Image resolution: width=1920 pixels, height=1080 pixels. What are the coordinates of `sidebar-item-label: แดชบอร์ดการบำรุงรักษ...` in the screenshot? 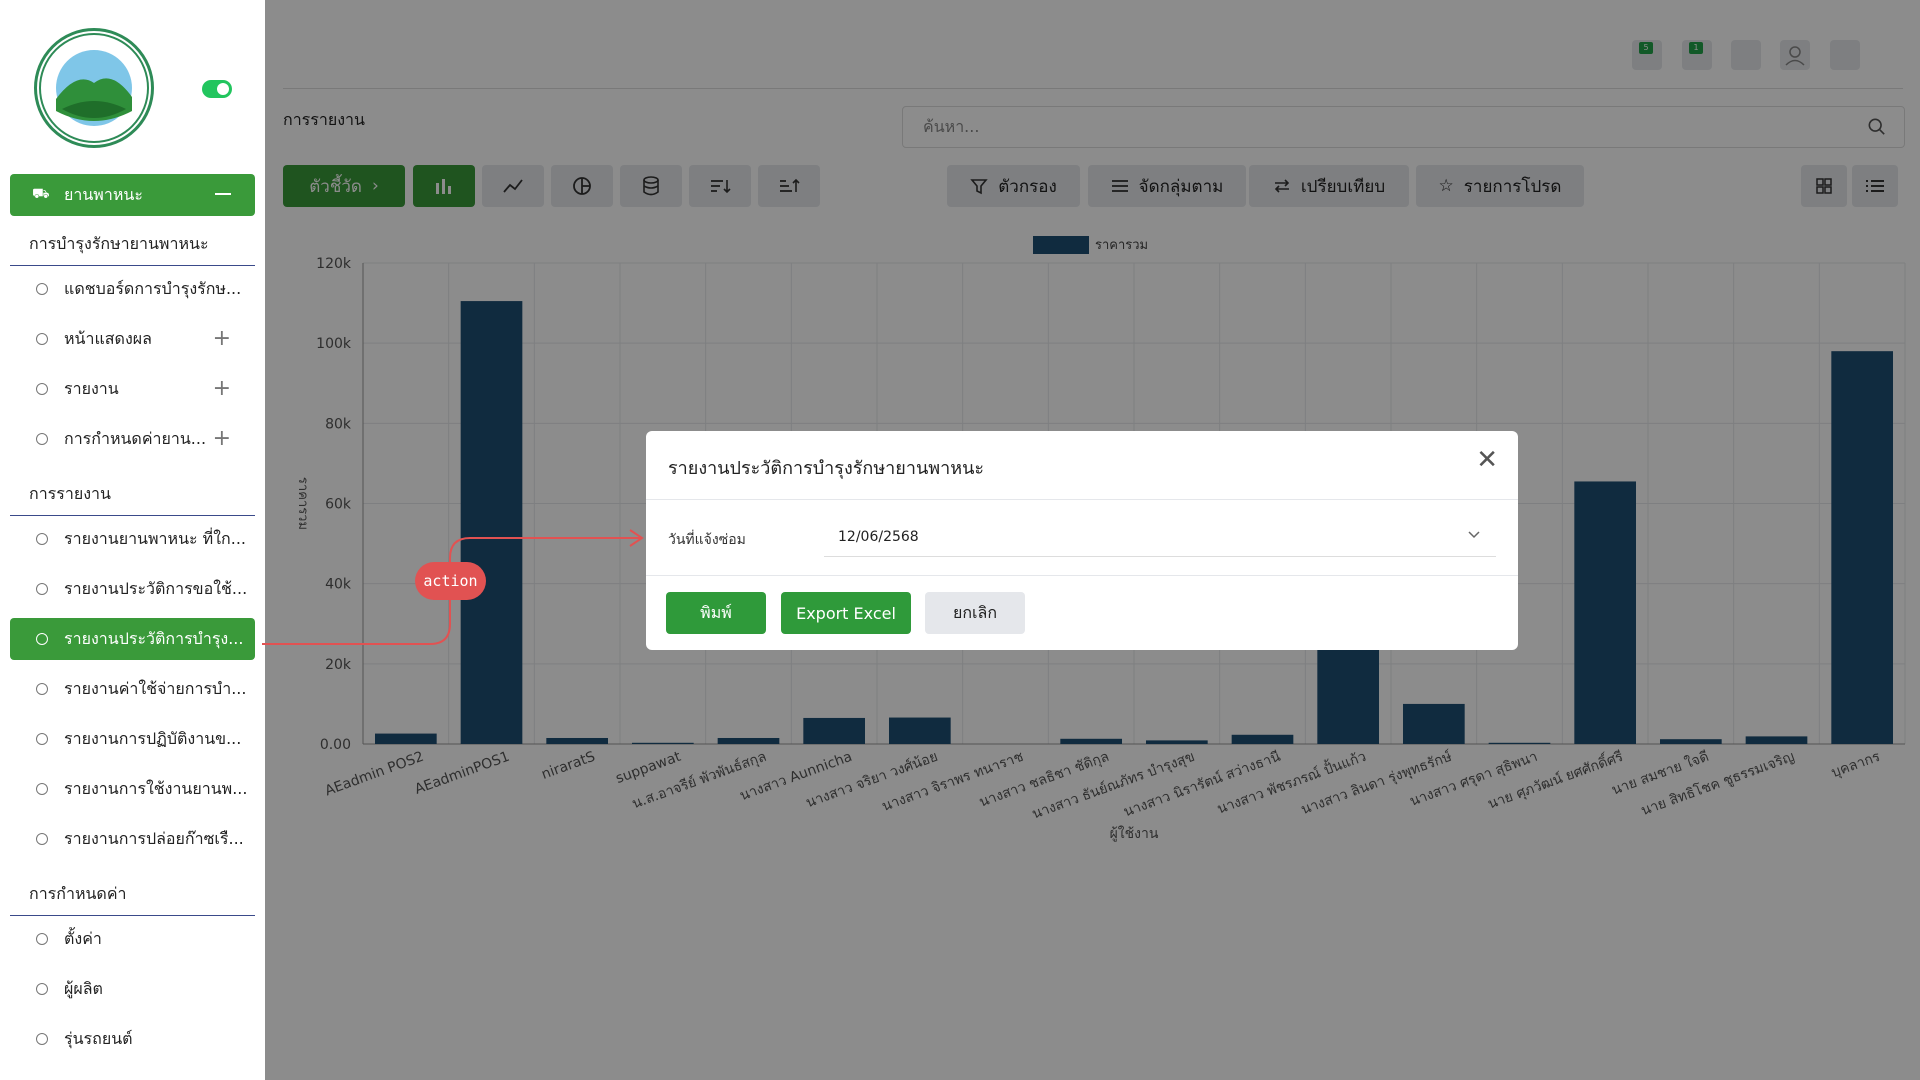 It's located at (153, 288).